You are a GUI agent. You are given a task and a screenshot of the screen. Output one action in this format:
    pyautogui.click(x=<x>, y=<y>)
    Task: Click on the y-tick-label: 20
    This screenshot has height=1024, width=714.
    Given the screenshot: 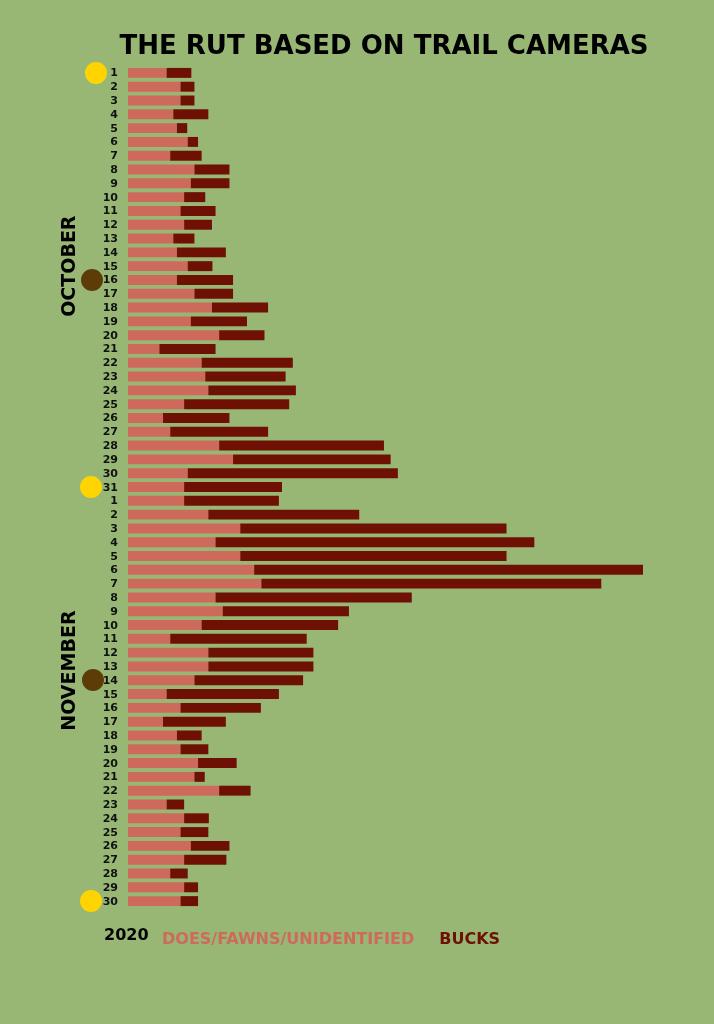 What is the action you would take?
    pyautogui.click(x=110, y=335)
    